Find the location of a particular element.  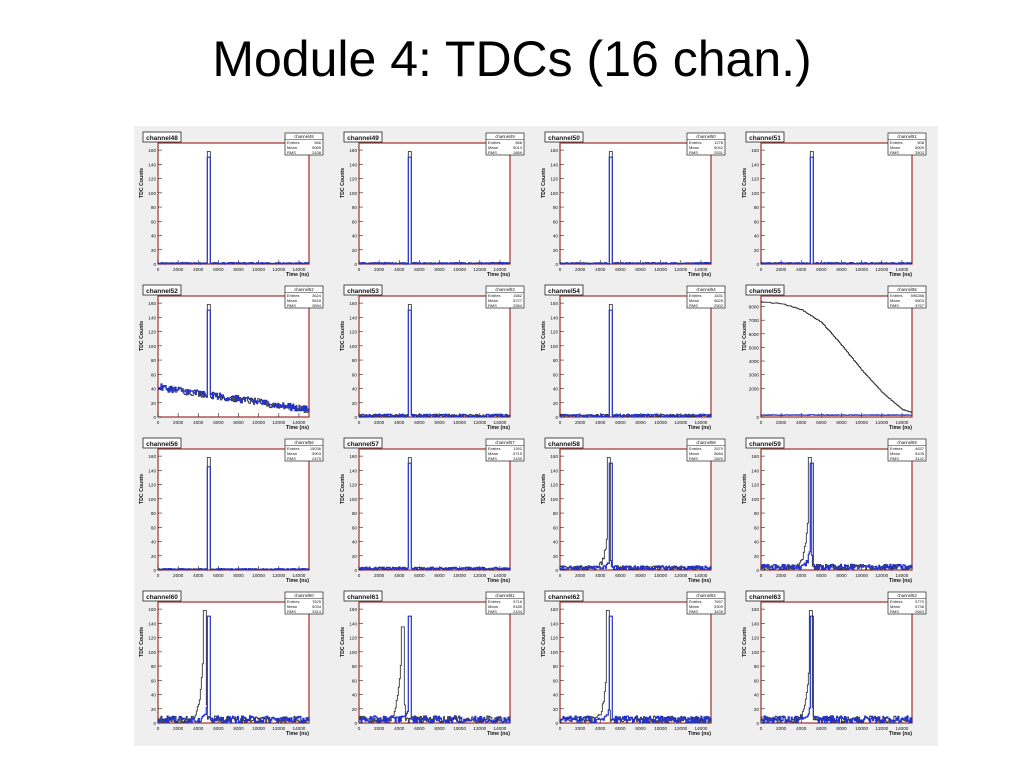

stats-value-rms: 2531 is located at coordinates (719, 152).